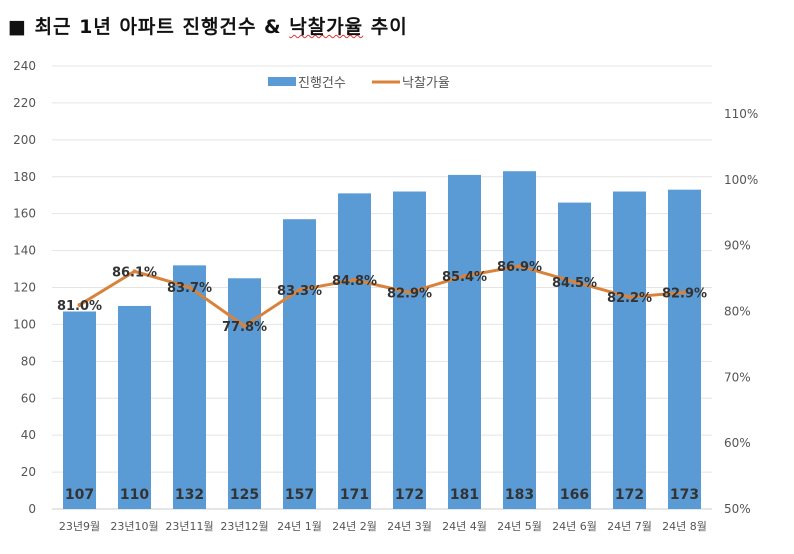 This screenshot has height=554, width=794. Describe the element at coordinates (354, 526) in the screenshot. I see `x-tick-label: 24년 2월` at that location.